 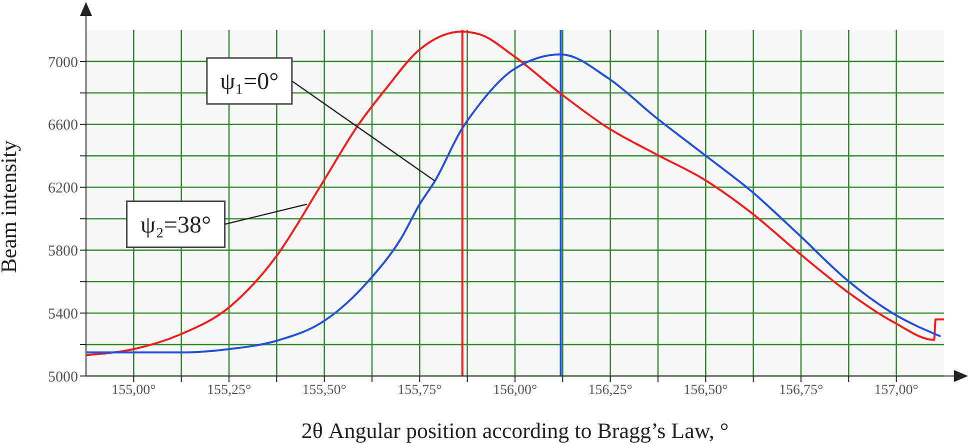 What do you see at coordinates (63, 252) in the screenshot?
I see `y-tick-label: 5800` at bounding box center [63, 252].